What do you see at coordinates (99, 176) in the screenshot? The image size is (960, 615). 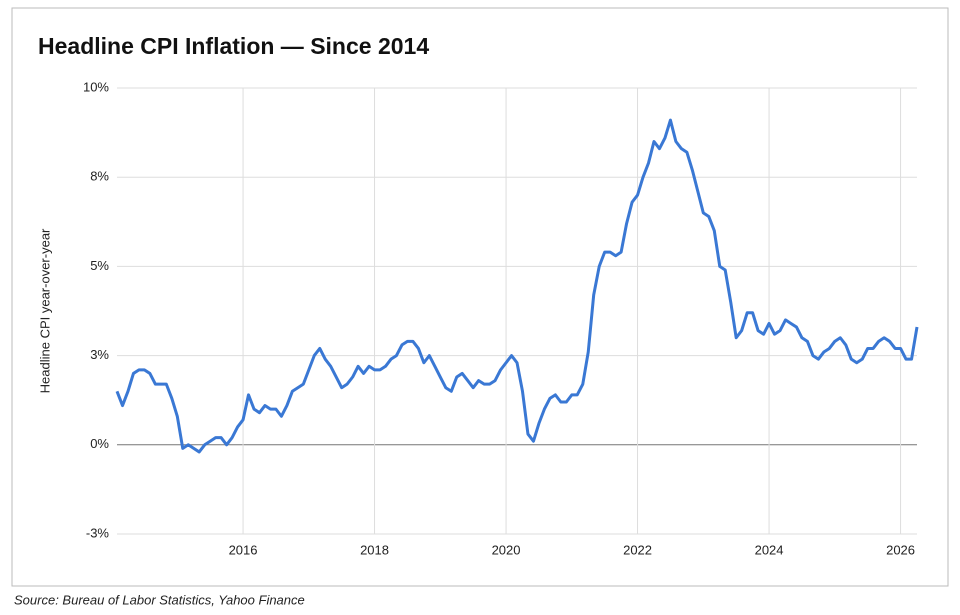 I see `y-tick-label: 8%` at bounding box center [99, 176].